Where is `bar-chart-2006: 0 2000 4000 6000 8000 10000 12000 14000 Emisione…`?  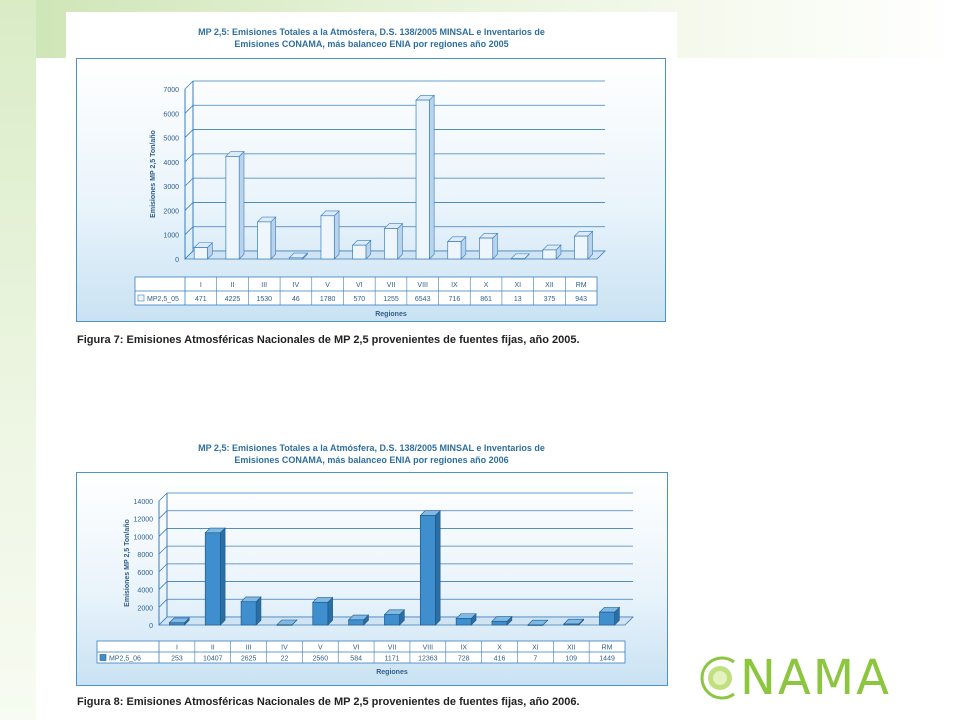 bar-chart-2006: 0 2000 4000 6000 8000 10000 12000 14000 Emisione… is located at coordinates (365, 584).